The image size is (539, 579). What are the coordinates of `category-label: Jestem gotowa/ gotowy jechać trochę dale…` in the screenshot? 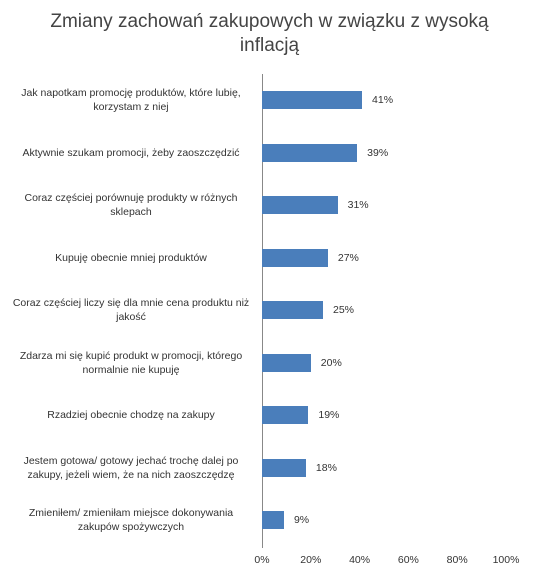 It's located at (131, 467).